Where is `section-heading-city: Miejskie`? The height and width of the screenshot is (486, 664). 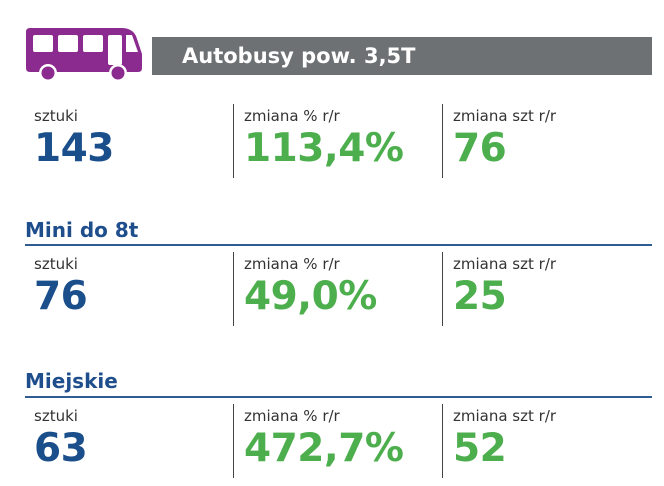
section-heading-city: Miejskie is located at coordinates (71, 381).